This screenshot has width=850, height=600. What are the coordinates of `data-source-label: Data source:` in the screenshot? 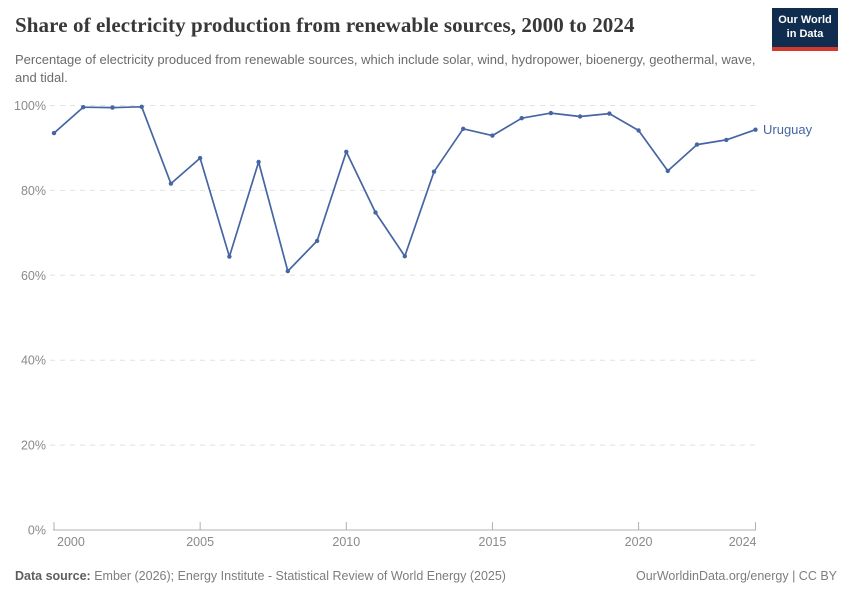 It's located at (53, 576).